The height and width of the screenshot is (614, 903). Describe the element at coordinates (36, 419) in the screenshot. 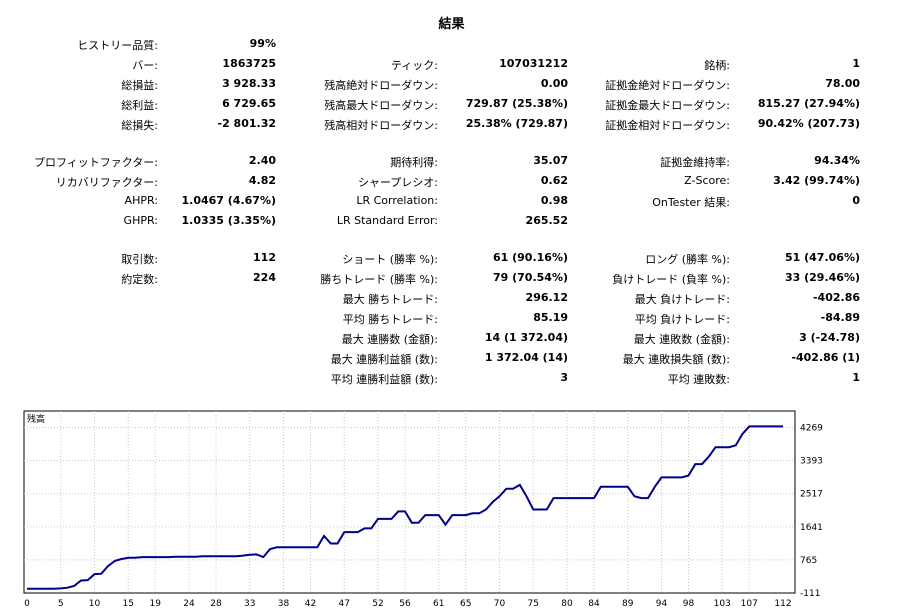

I see `chart-title: 残高` at that location.